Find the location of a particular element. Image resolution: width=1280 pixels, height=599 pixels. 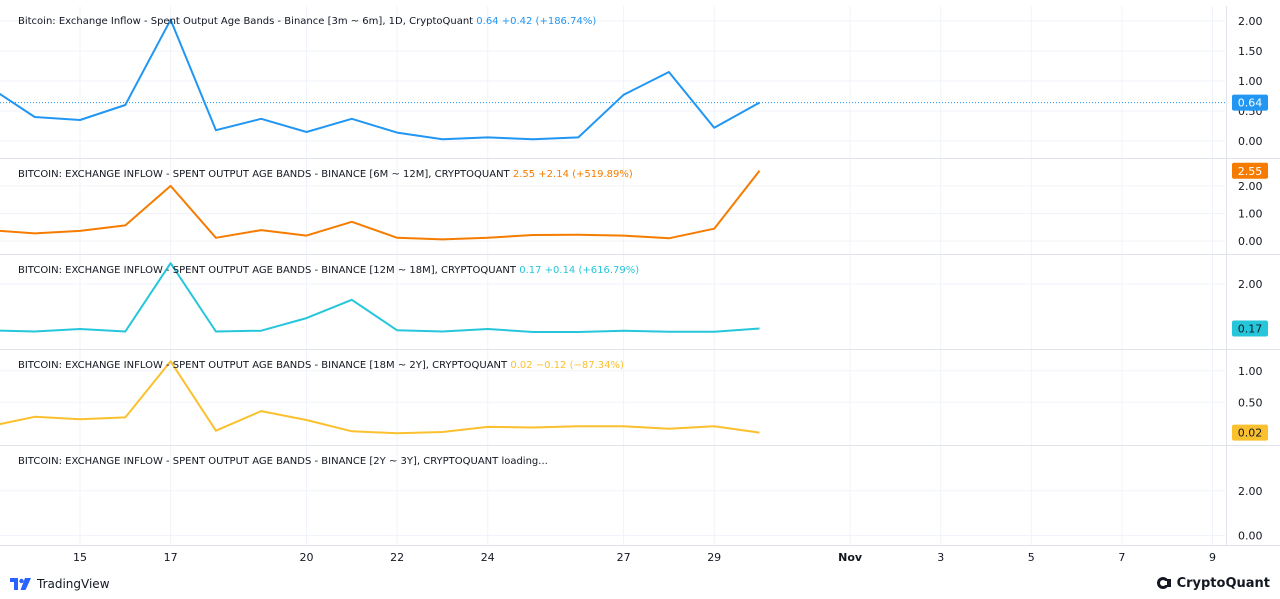

x-tick-label: 20 is located at coordinates (307, 557).